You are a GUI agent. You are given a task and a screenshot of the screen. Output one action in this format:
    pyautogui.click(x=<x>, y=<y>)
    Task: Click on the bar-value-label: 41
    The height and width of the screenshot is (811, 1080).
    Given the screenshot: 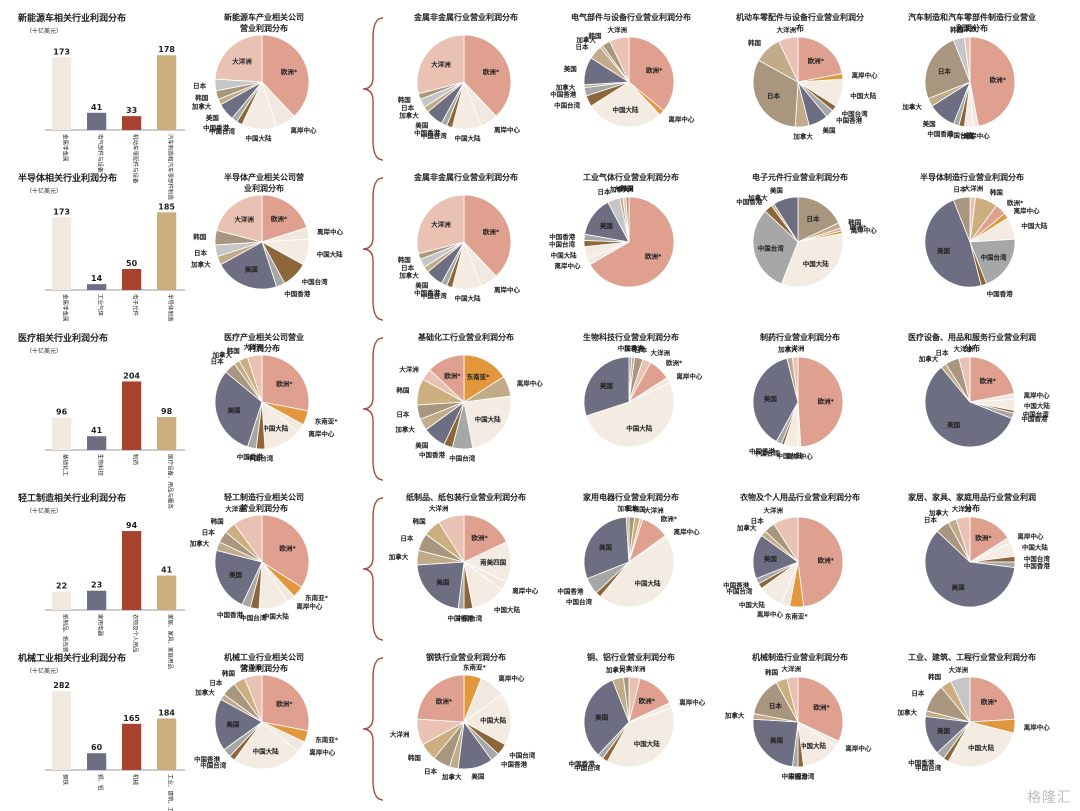 What is the action you would take?
    pyautogui.click(x=97, y=430)
    